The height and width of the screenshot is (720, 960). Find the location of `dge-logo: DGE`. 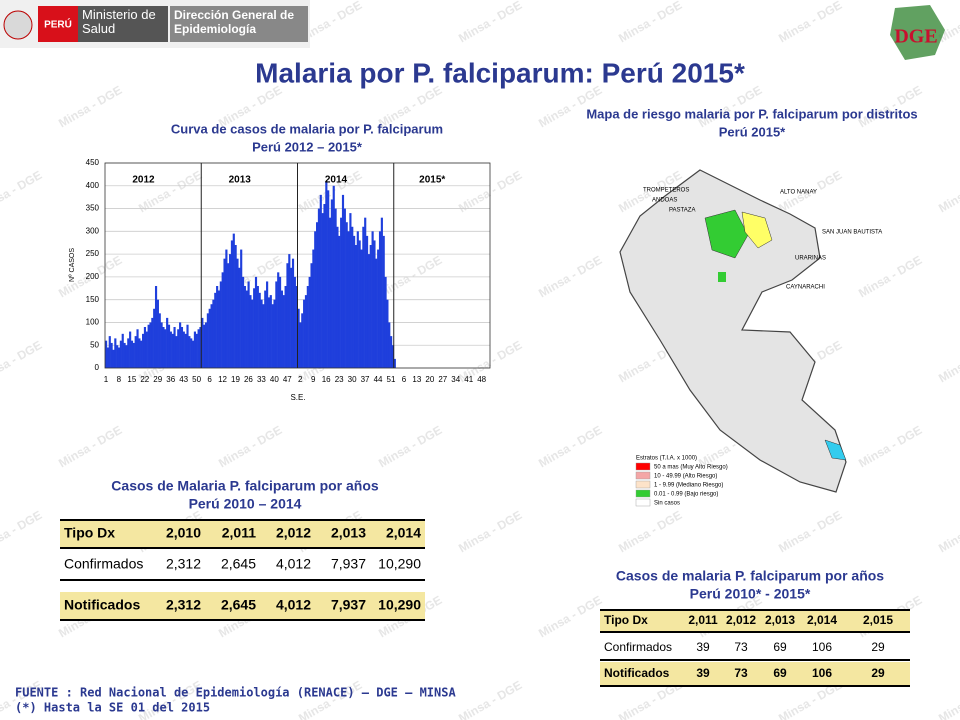

dge-logo: DGE is located at coordinates (915, 37).